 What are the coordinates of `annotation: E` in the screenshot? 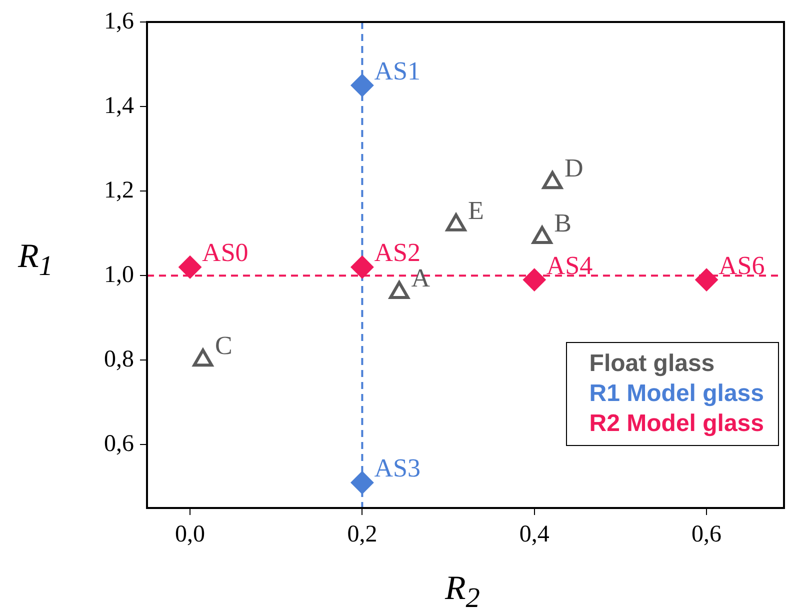 It's located at (476, 210).